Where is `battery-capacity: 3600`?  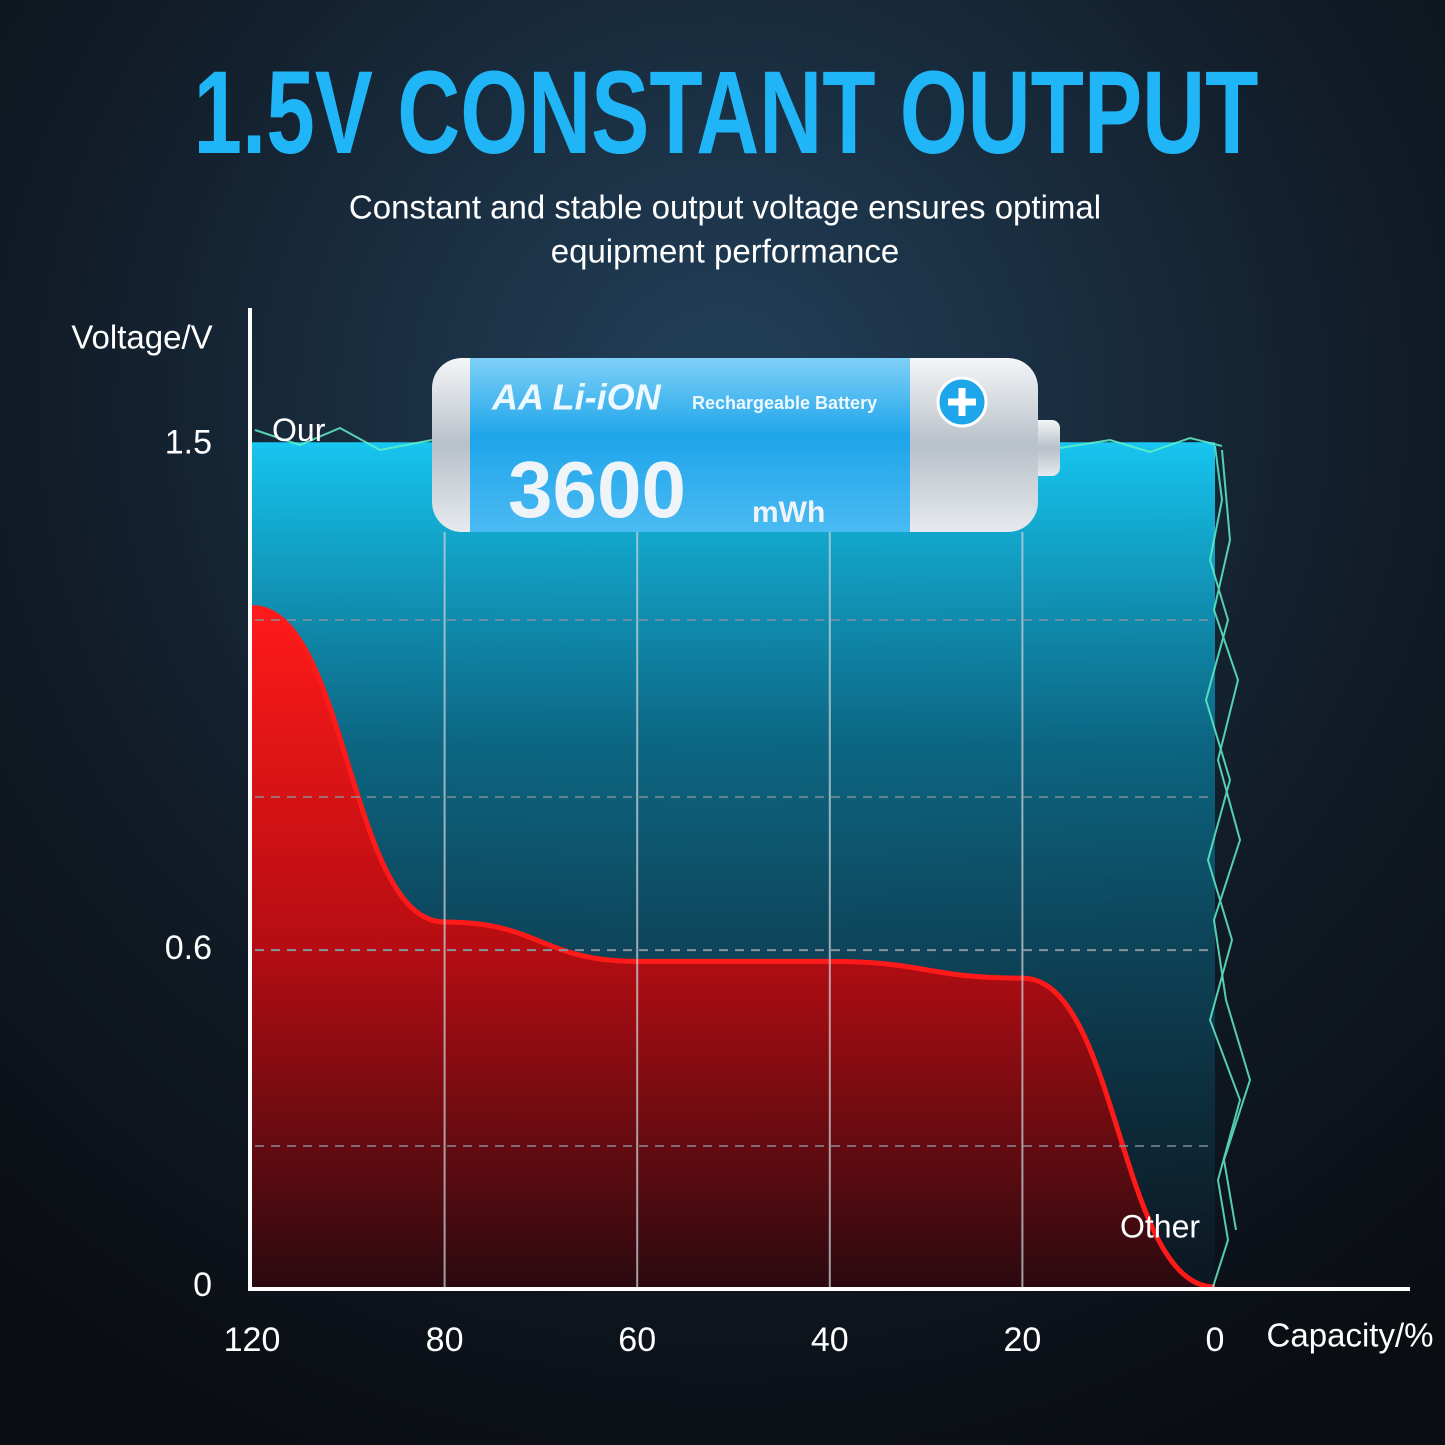 battery-capacity: 3600 is located at coordinates (597, 489).